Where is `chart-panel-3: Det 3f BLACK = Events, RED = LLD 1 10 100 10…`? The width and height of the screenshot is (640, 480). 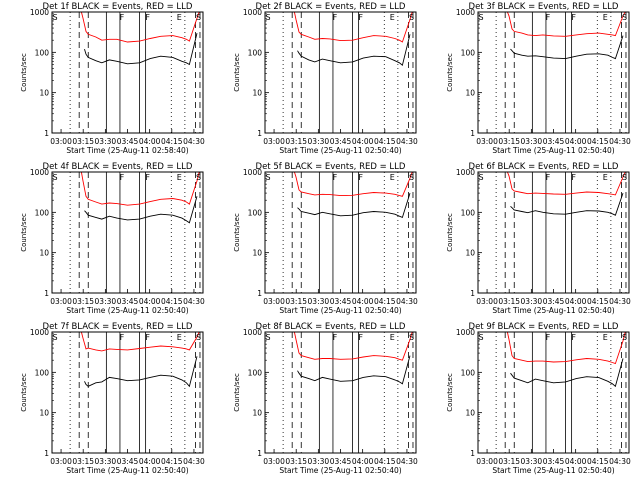 chart-panel-3: Det 3f BLACK = Events, RED = LLD 1 10 100 10… is located at coordinates (538, 78).